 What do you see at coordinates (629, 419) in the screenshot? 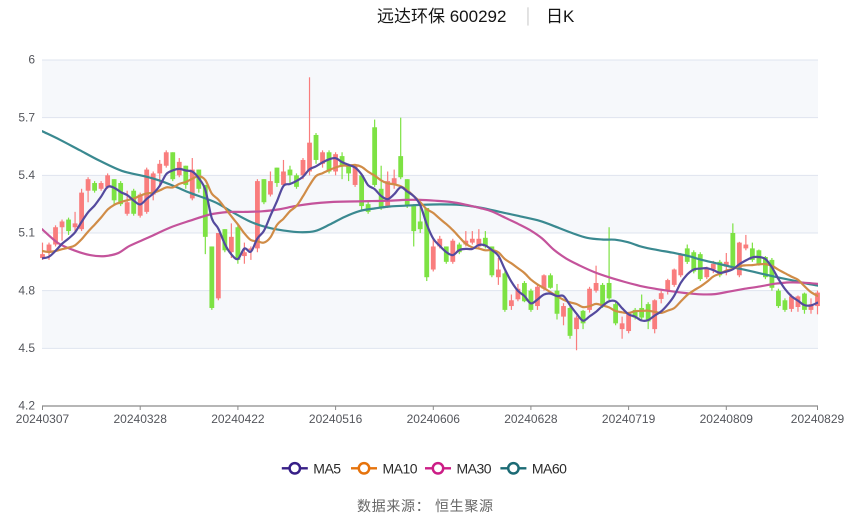
I see `svg-text: 20240719` at bounding box center [629, 419].